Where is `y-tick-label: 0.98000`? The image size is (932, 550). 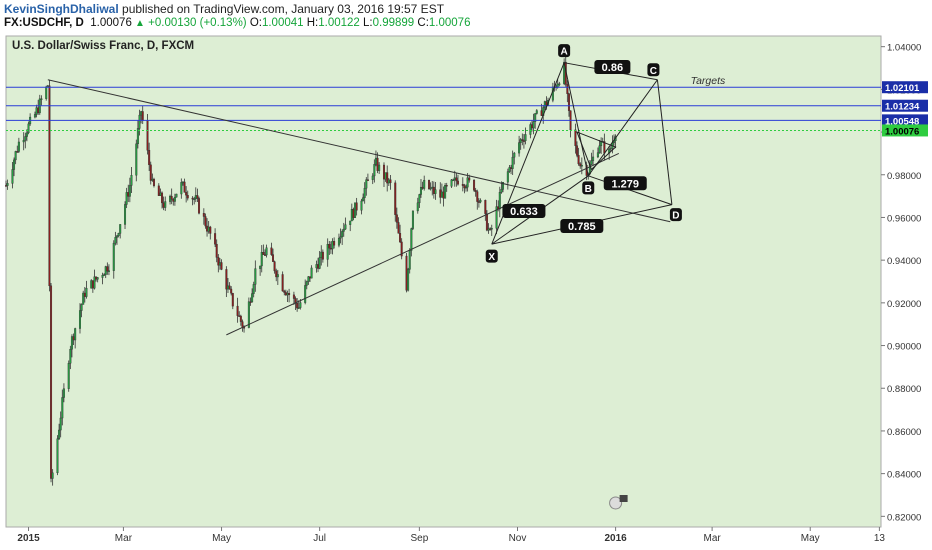 y-tick-label: 0.98000 is located at coordinates (904, 176).